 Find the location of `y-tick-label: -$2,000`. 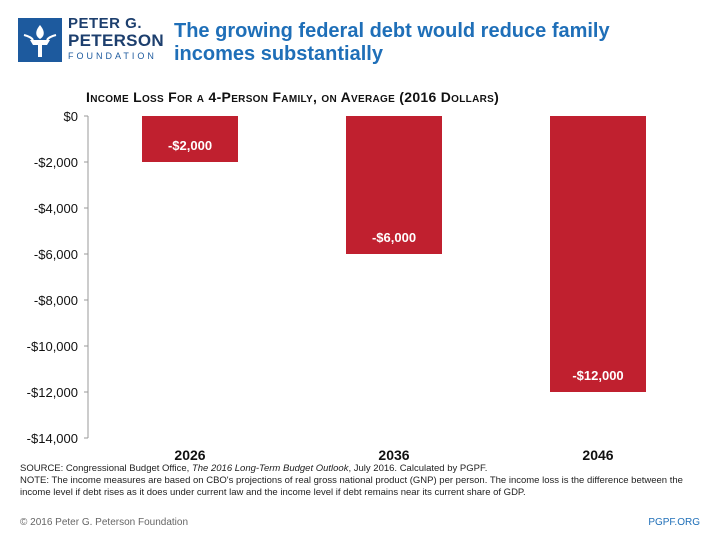

y-tick-label: -$2,000 is located at coordinates (56, 162).